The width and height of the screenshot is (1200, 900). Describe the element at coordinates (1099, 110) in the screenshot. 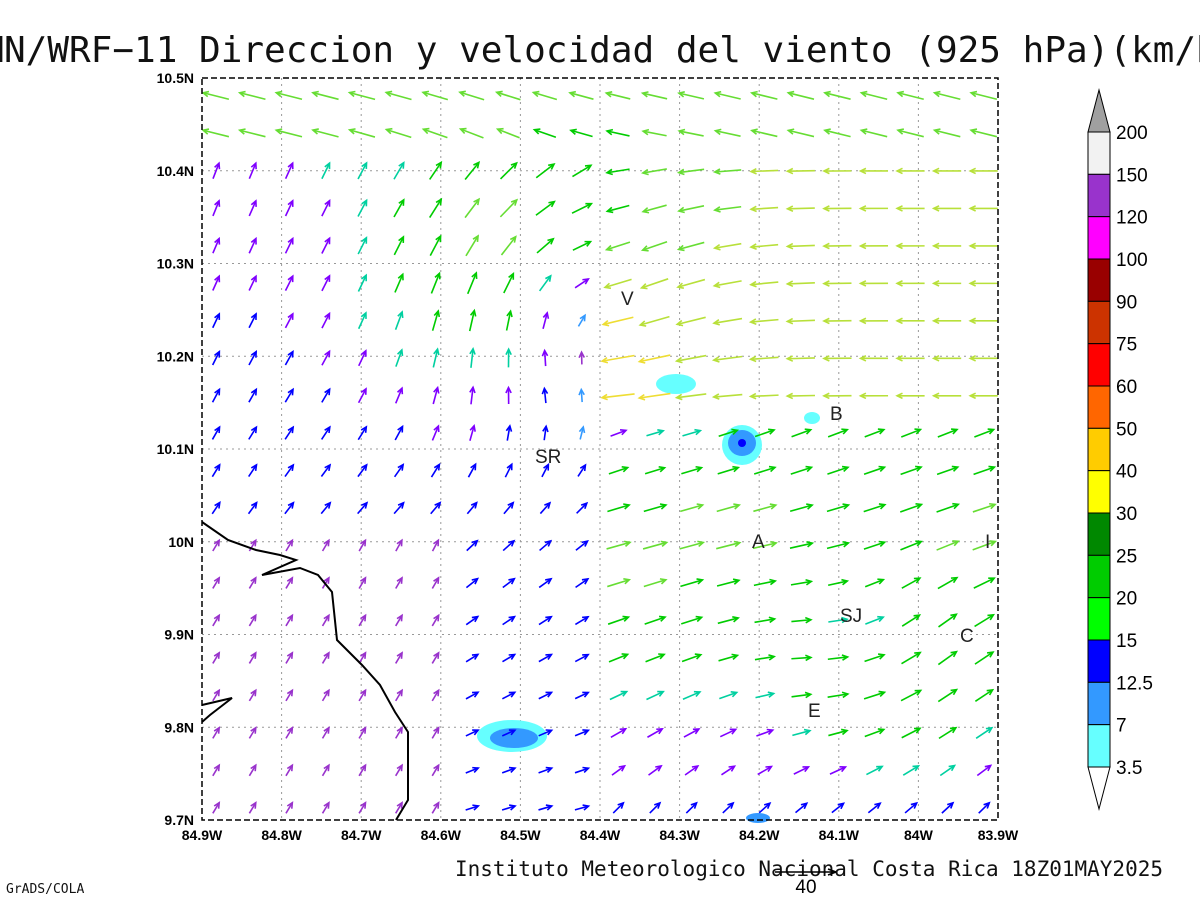

I see `colorbar-top-triangle` at that location.